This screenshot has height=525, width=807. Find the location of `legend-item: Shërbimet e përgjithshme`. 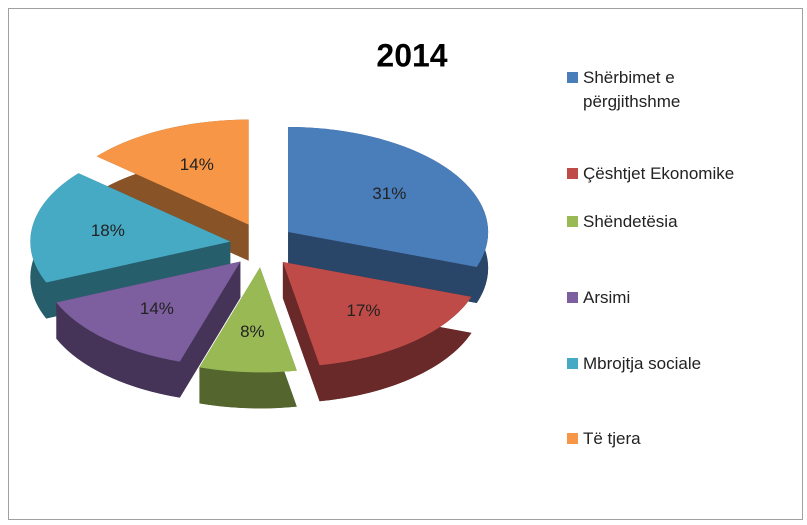

legend-item: Shërbimet e përgjithshme is located at coordinates (650, 90).